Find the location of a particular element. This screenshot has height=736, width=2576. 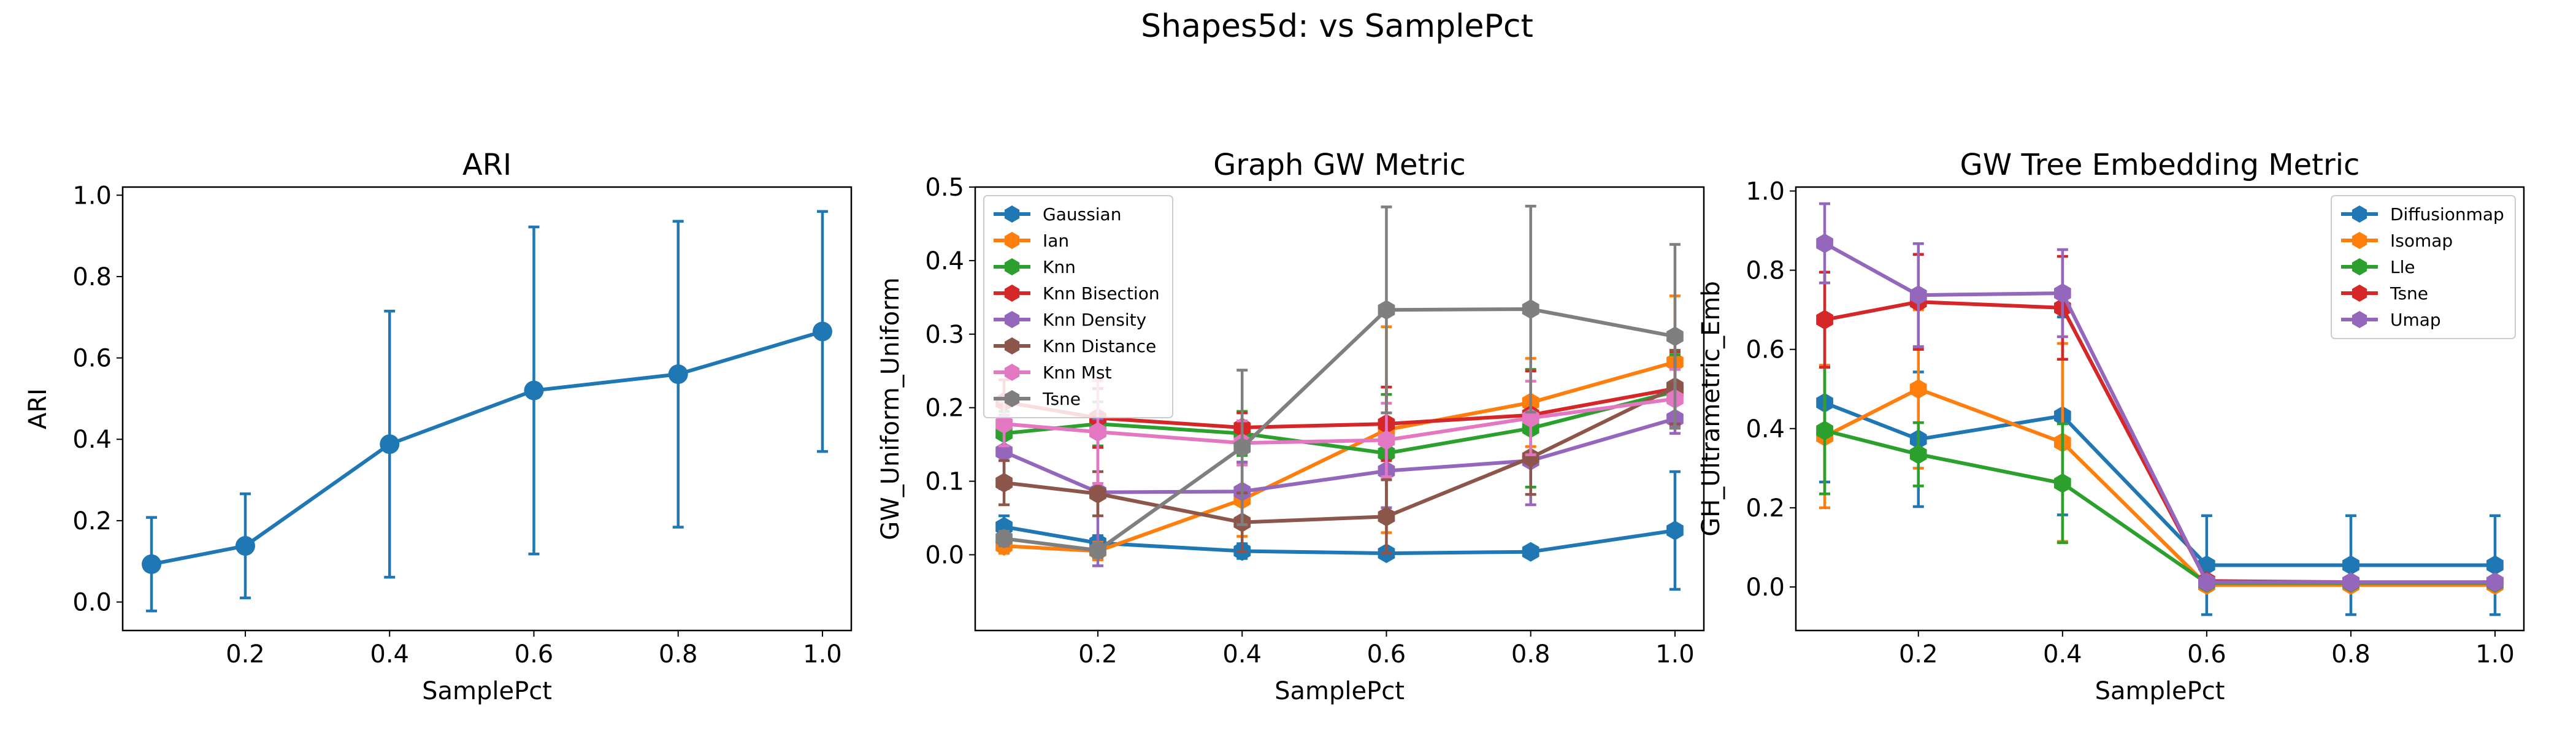

legend-label: Knn Density is located at coordinates (1094, 320).